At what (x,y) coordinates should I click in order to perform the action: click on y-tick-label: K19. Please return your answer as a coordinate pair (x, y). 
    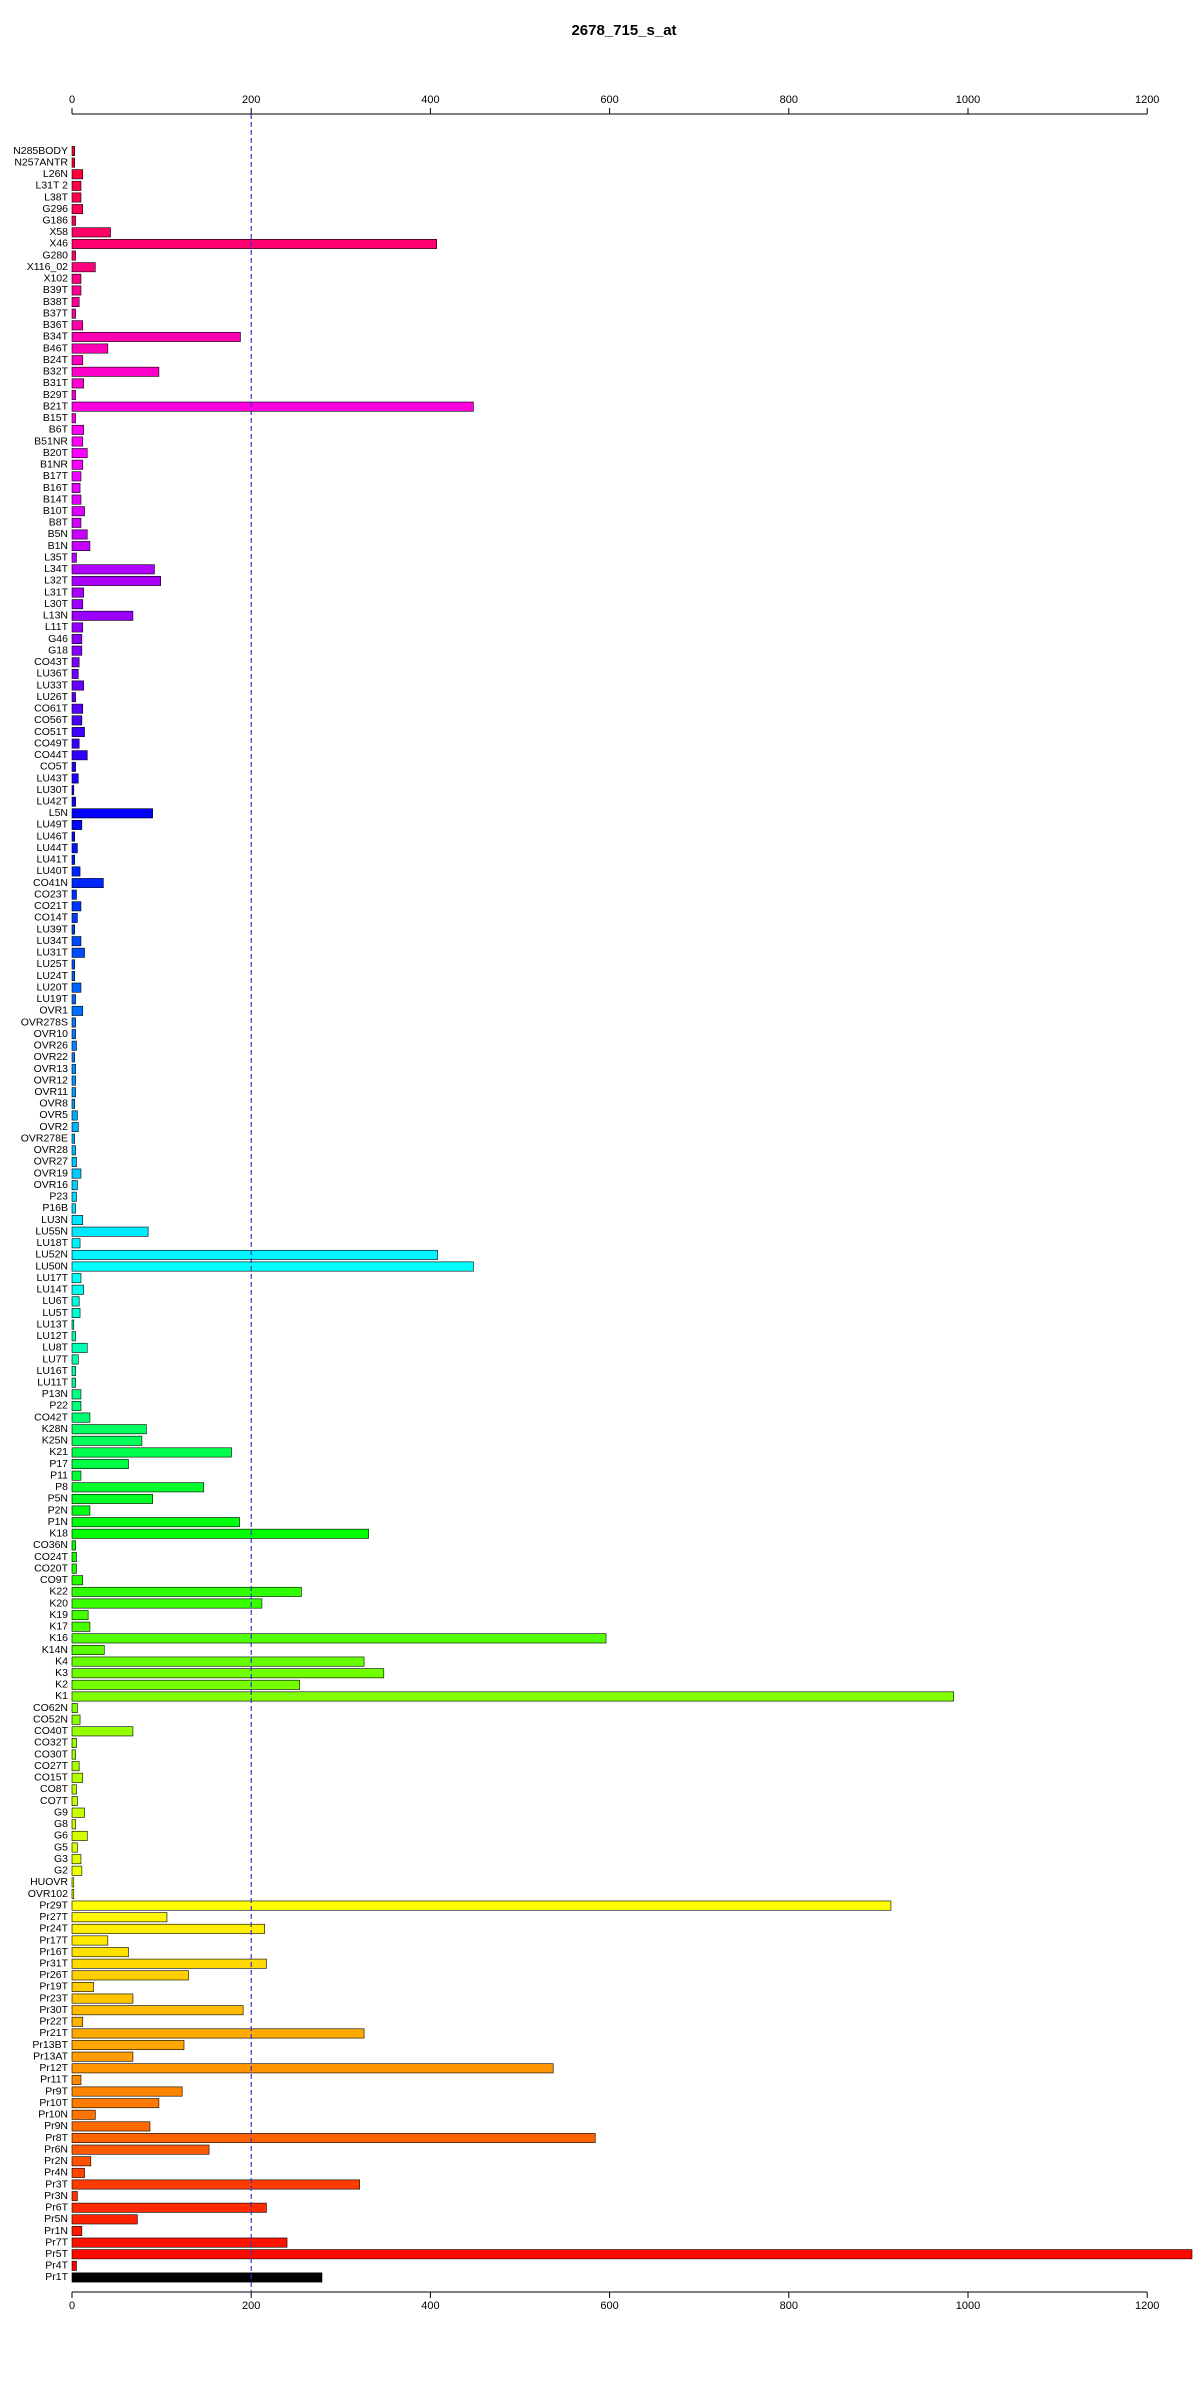
    Looking at the image, I should click on (58, 1615).